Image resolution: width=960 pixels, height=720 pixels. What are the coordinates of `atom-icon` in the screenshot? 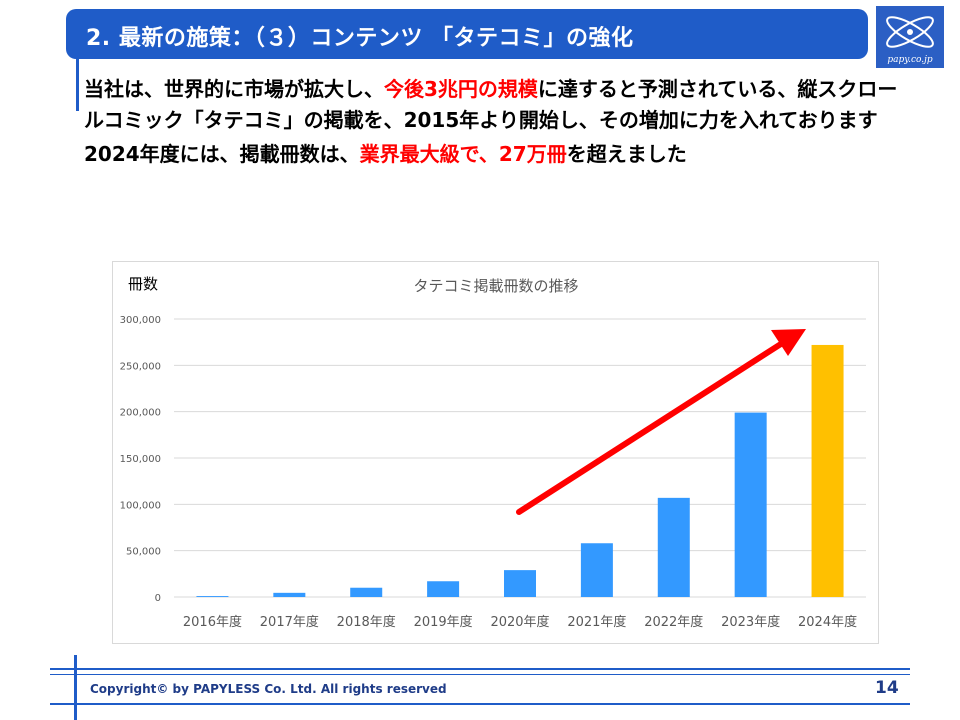 It's located at (910, 32).